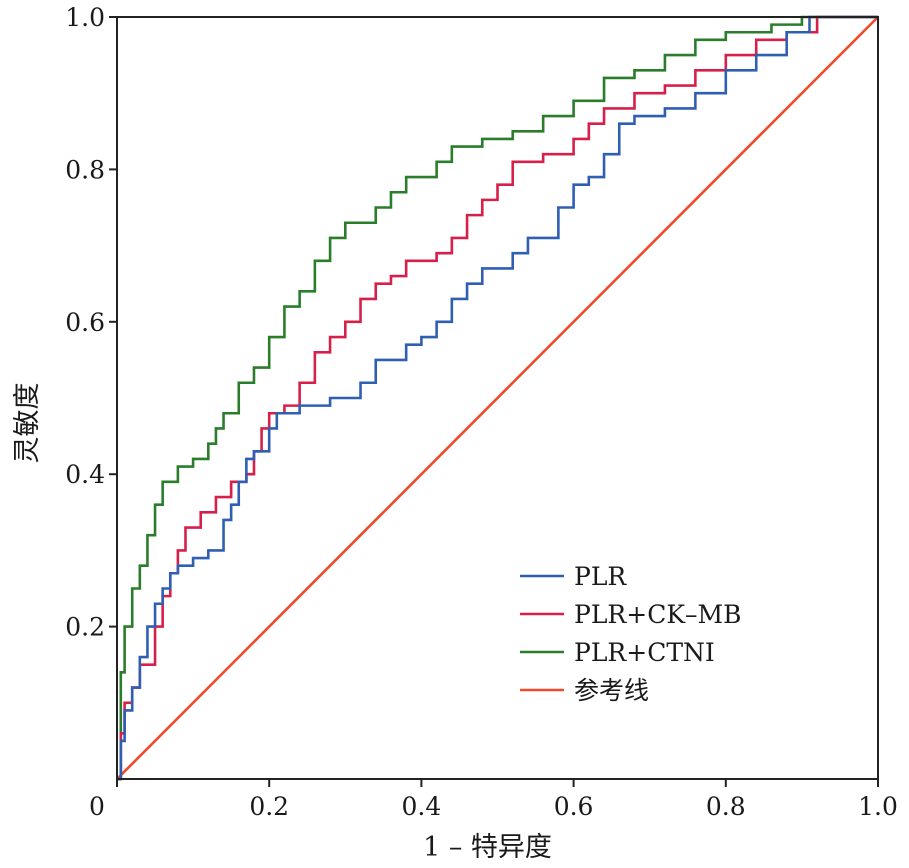 Image resolution: width=909 pixels, height=868 pixels. What do you see at coordinates (85, 169) in the screenshot?
I see `y-tick-label-3: 0.8` at bounding box center [85, 169].